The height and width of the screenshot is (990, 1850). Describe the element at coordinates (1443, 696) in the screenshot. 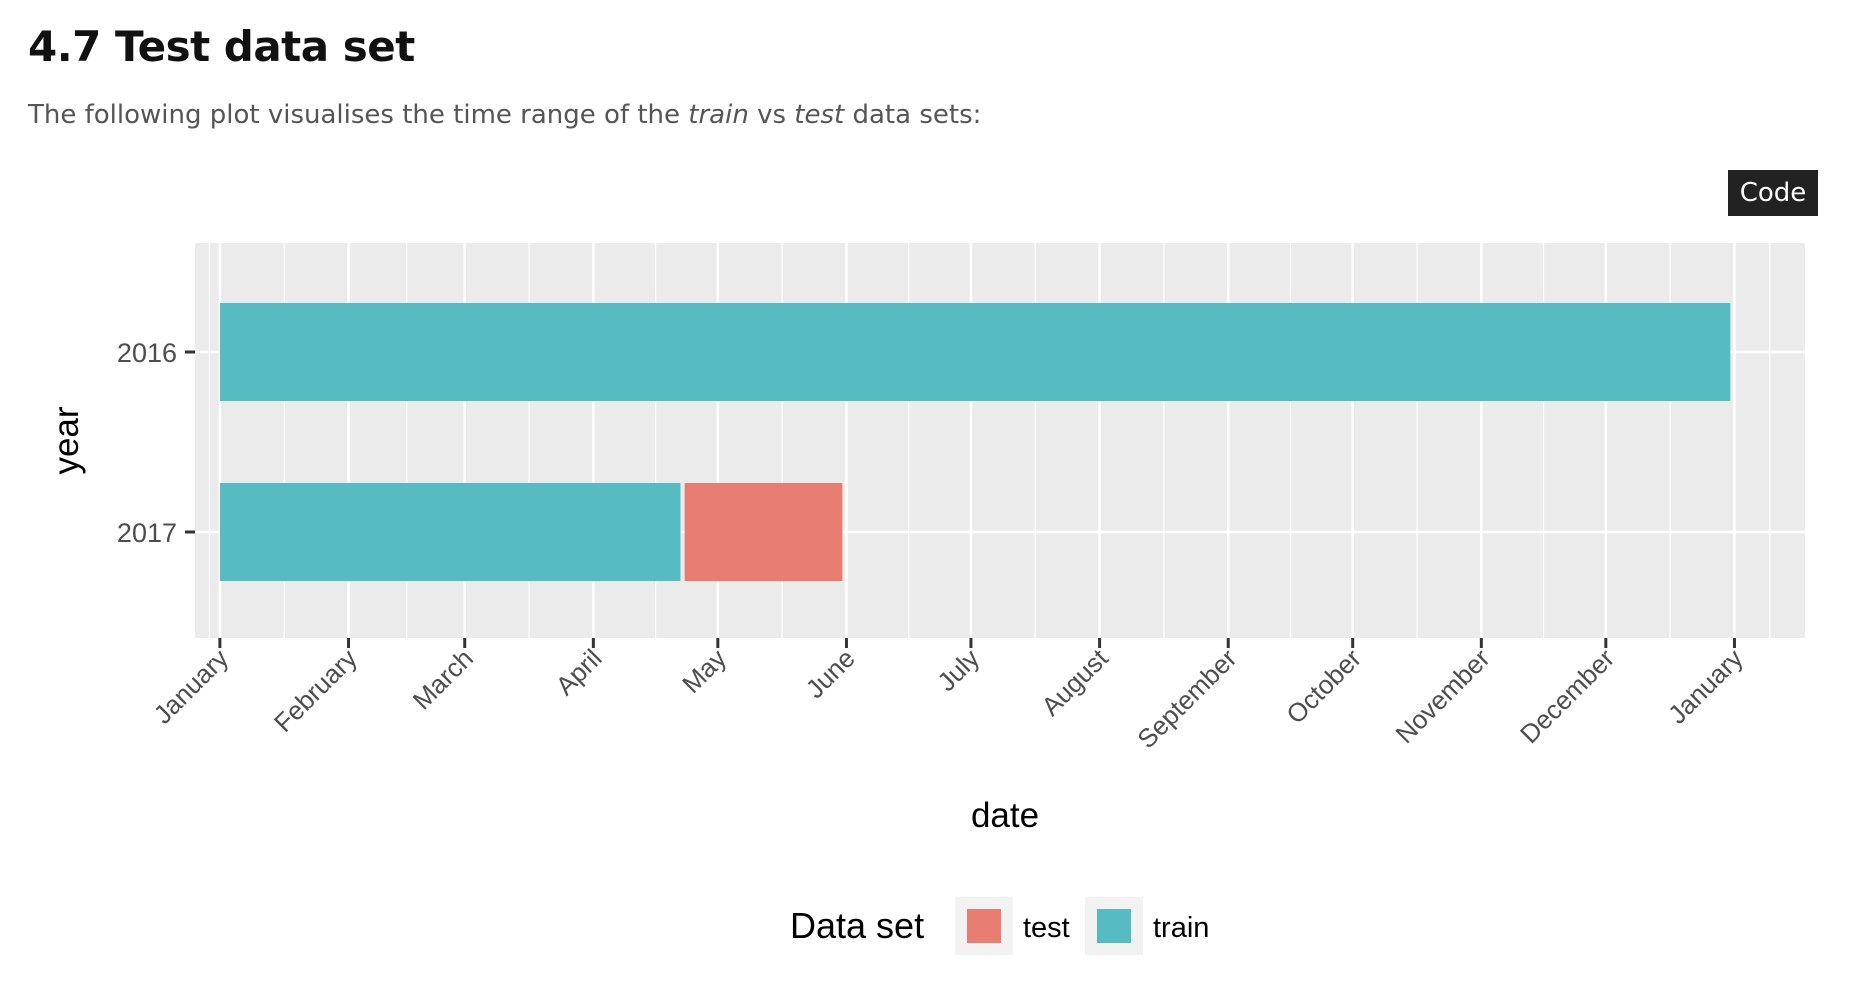

I see `x-tick-label: November` at that location.